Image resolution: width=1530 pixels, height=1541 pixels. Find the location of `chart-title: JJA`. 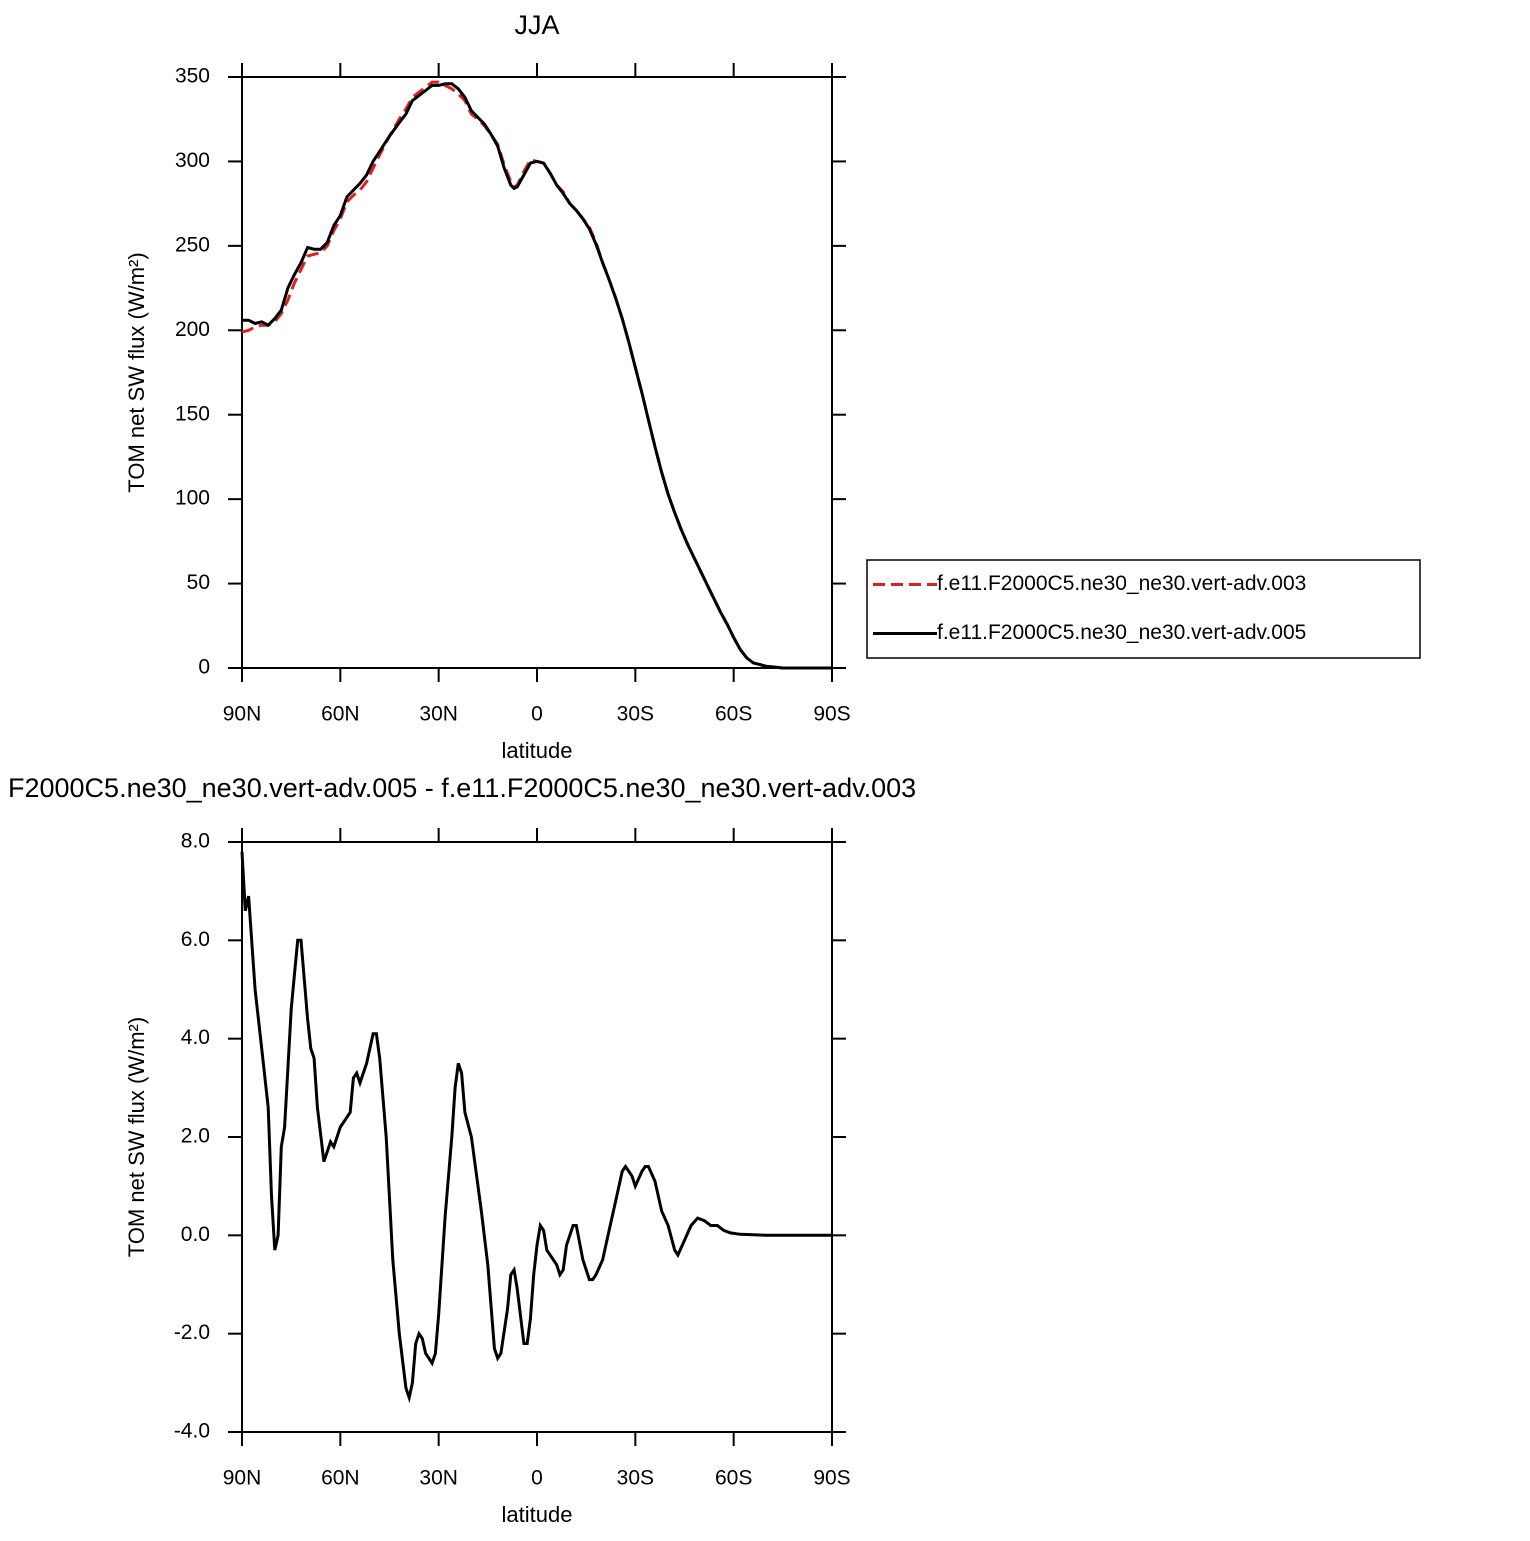

chart-title: JJA is located at coordinates (536, 25).